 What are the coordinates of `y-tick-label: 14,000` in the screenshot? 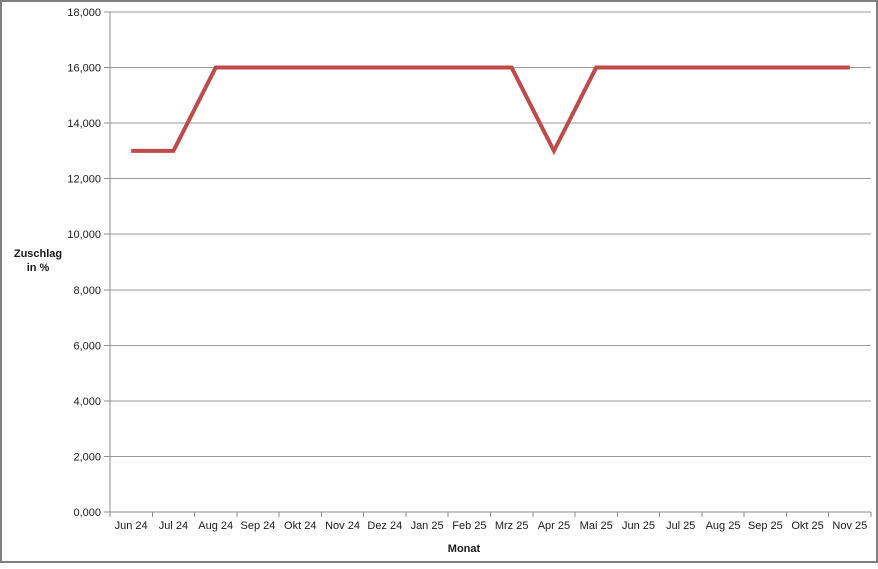 It's located at (84, 124).